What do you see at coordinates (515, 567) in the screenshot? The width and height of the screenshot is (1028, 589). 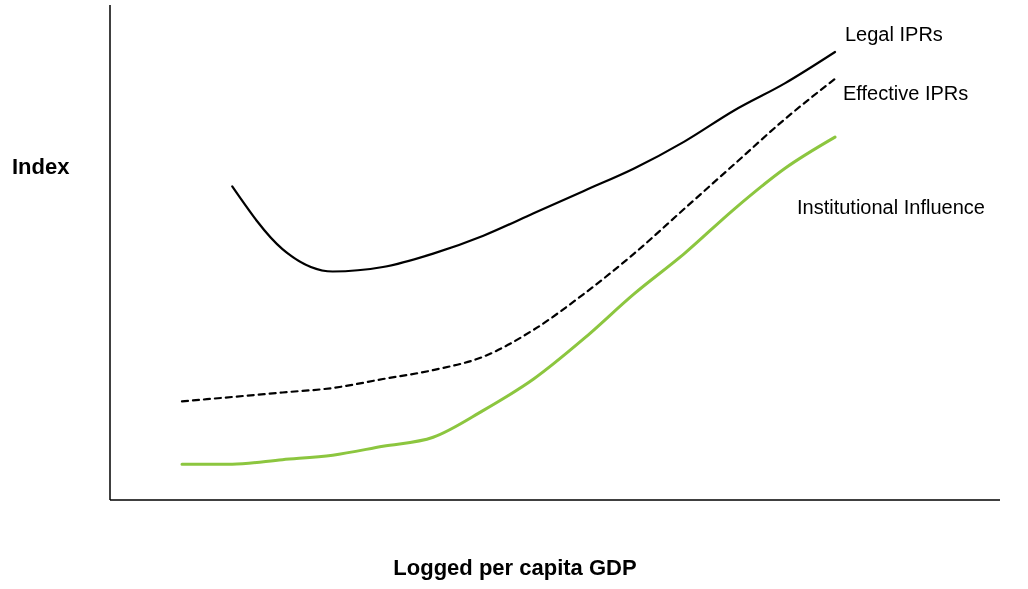 I see `x-axis-title: Logged per capita GDP` at bounding box center [515, 567].